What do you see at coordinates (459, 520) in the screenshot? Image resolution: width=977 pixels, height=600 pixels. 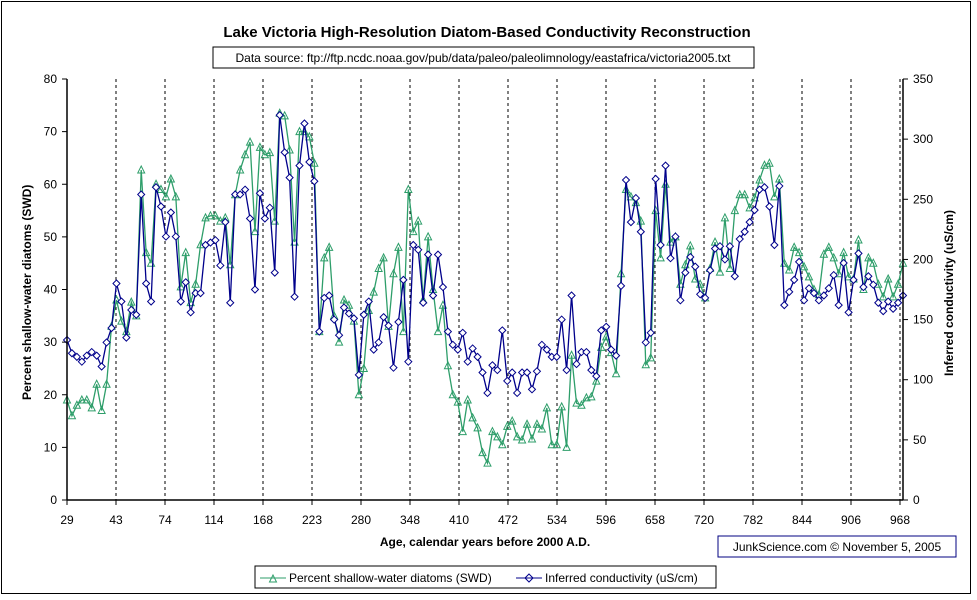 I see `x-tick-label: 410` at bounding box center [459, 520].